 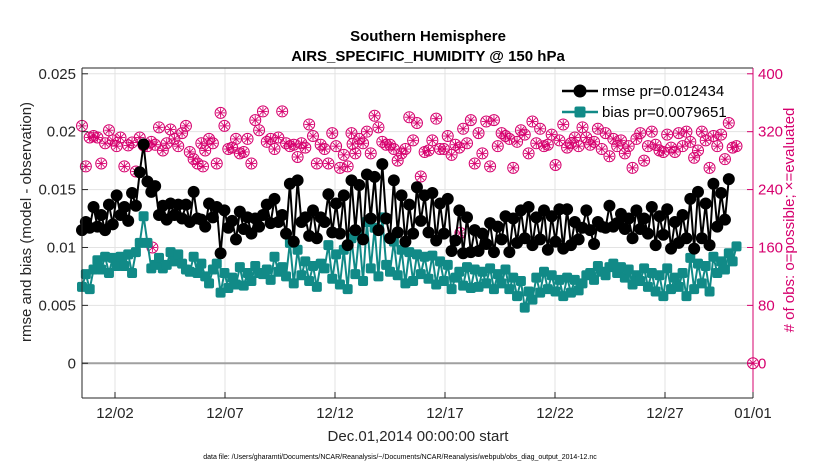 What do you see at coordinates (335, 413) in the screenshot?
I see `x-tick-label: 12/12` at bounding box center [335, 413].